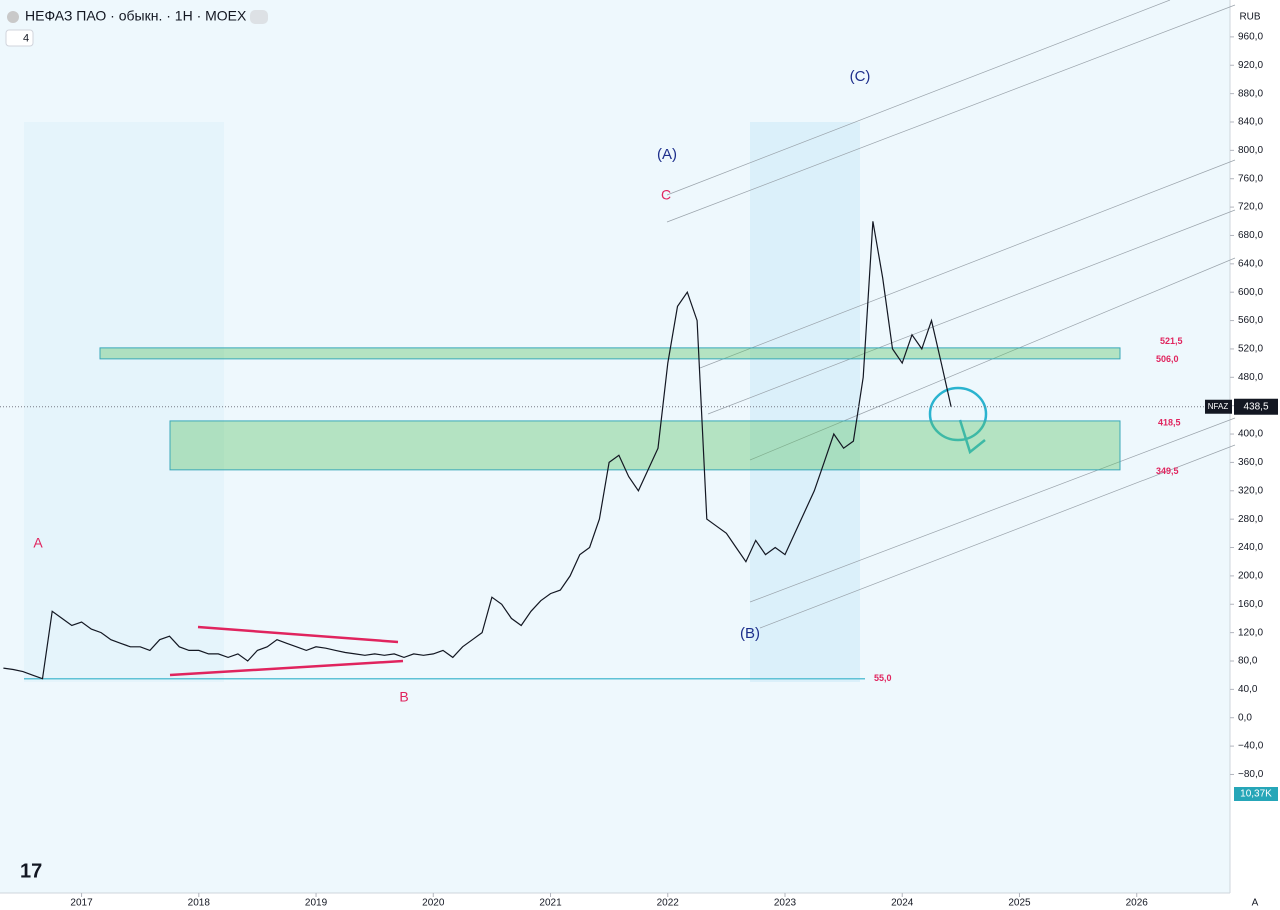 The image size is (1280, 910). Describe the element at coordinates (1250, 235) in the screenshot. I see `y-tick-label: 680,0` at that location.